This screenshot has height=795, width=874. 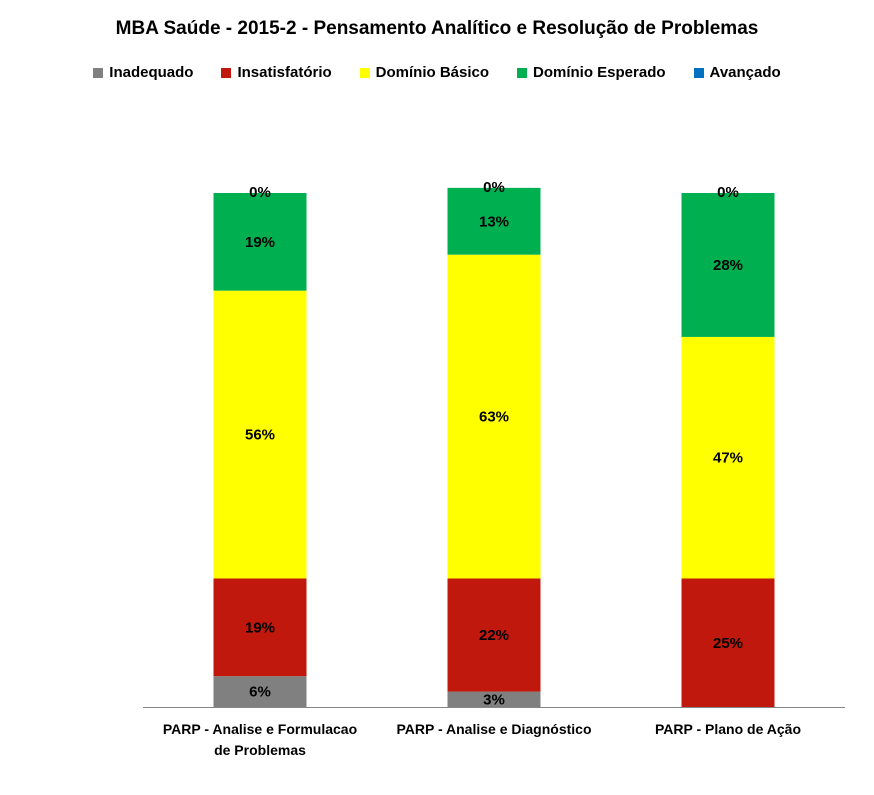 What do you see at coordinates (493, 729) in the screenshot?
I see `category-label: PARP - Analise e Diagnóstico` at bounding box center [493, 729].